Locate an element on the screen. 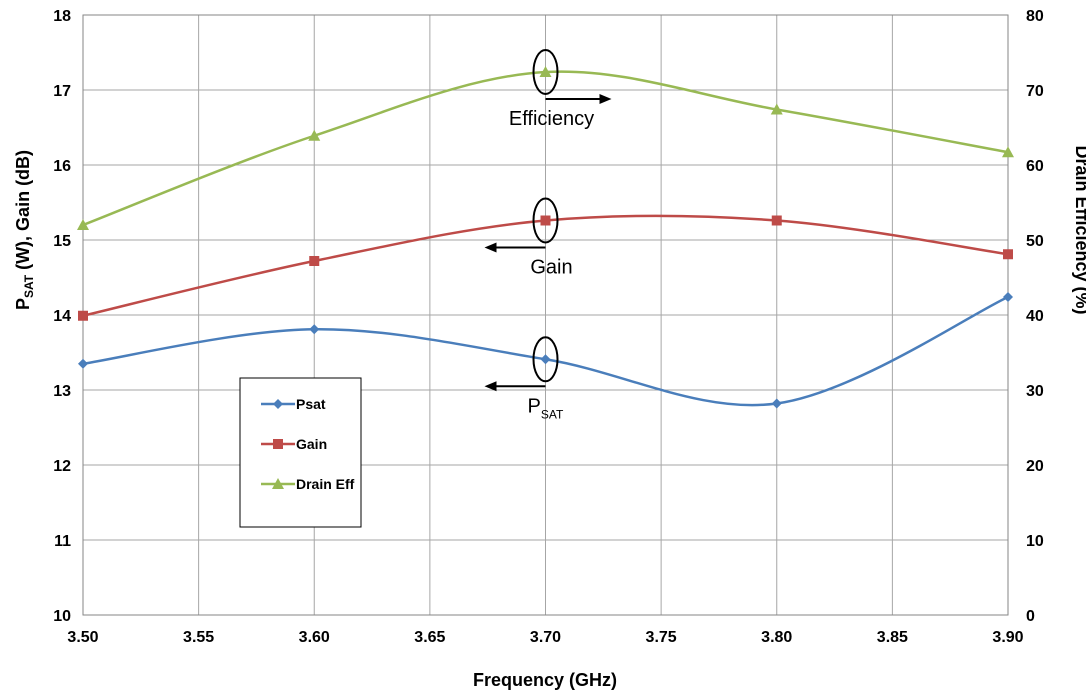 The height and width of the screenshot is (694, 1086). x-tick-label: 3.90 is located at coordinates (1007, 637).